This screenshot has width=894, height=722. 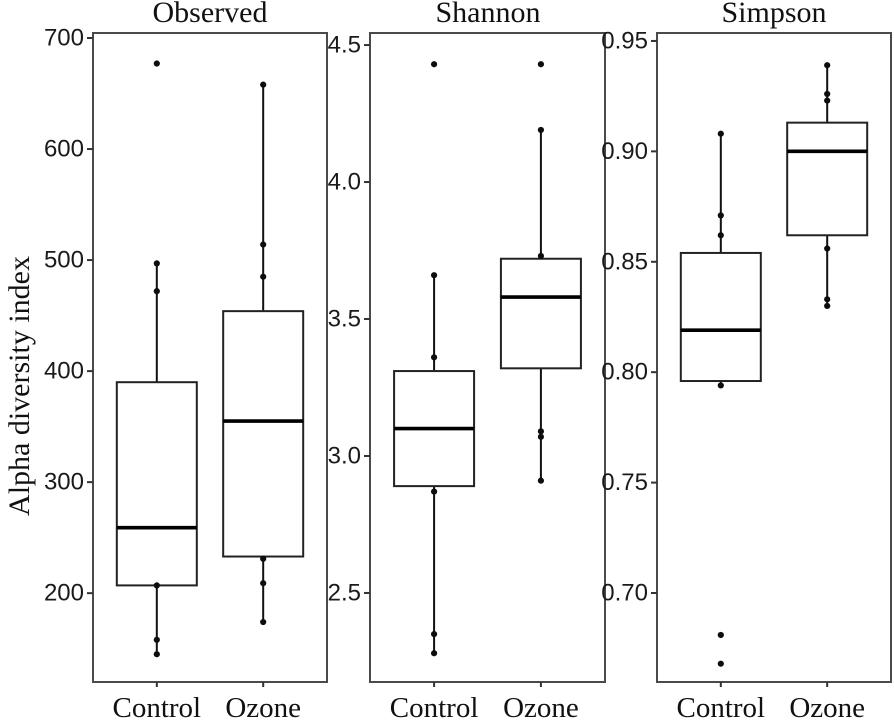 What do you see at coordinates (64, 260) in the screenshot?
I see `y-tick-label: 500` at bounding box center [64, 260].